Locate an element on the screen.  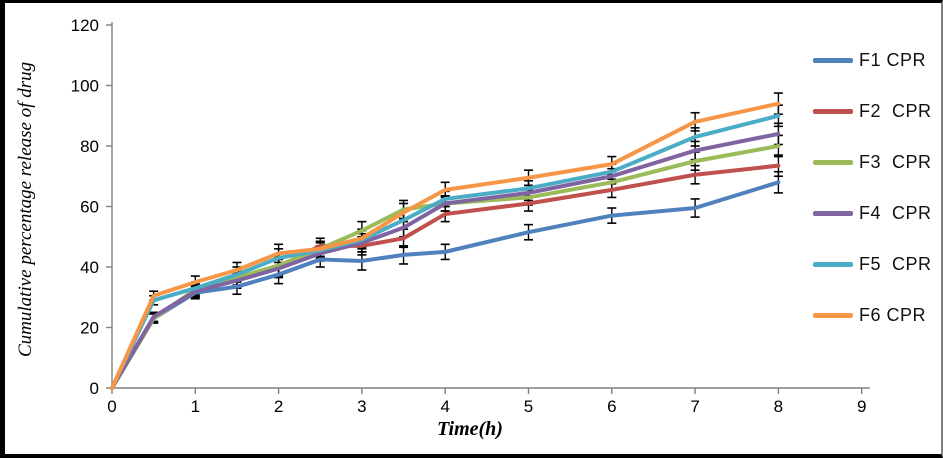
legend-item: F4 CPR is located at coordinates (875, 213).